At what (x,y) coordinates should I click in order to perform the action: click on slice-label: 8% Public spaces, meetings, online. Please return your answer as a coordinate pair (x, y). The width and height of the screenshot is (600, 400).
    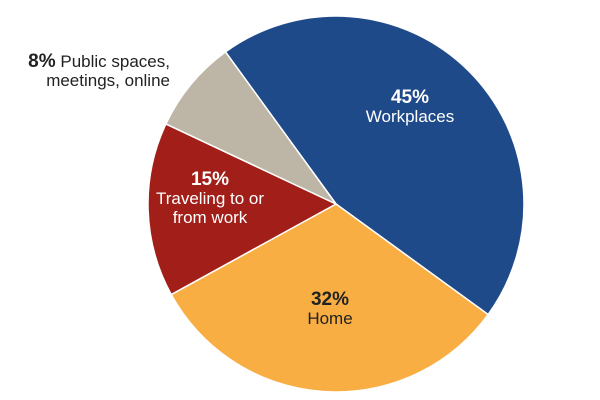
    Looking at the image, I should click on (85, 71).